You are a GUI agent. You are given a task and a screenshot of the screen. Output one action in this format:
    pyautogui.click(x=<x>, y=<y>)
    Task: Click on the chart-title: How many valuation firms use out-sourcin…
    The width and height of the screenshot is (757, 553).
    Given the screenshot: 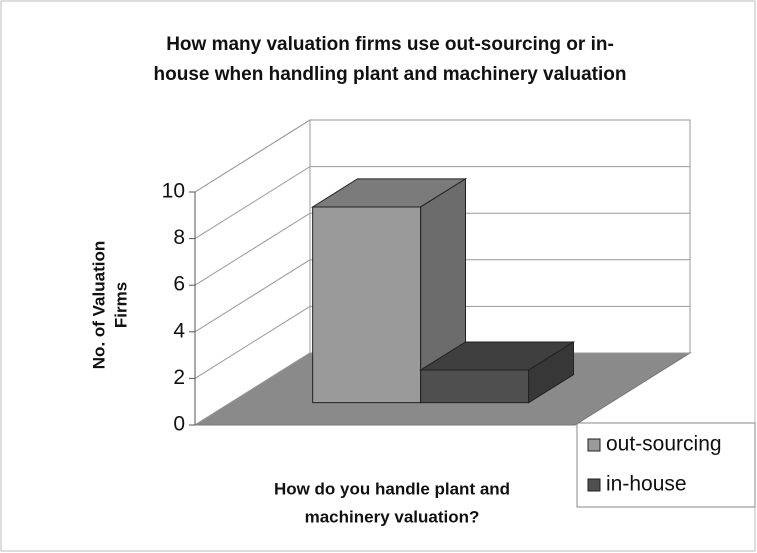 What is the action you would take?
    pyautogui.click(x=390, y=44)
    